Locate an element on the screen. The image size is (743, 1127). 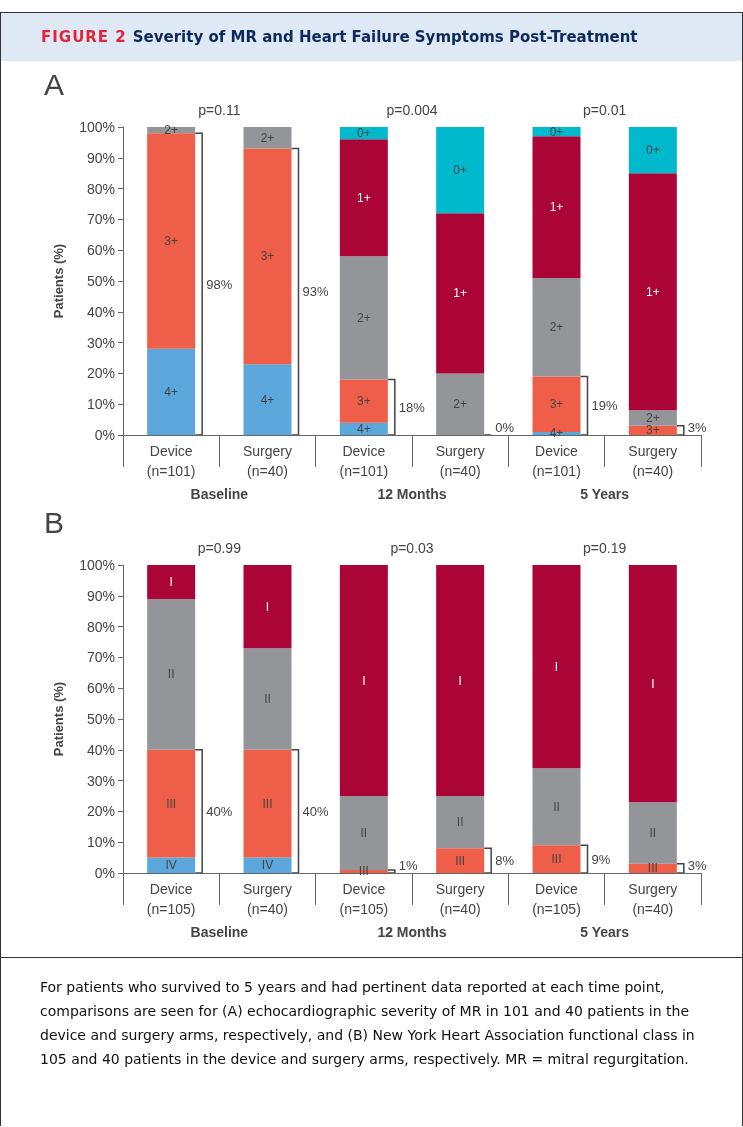
annotation: 8% is located at coordinates (505, 861).